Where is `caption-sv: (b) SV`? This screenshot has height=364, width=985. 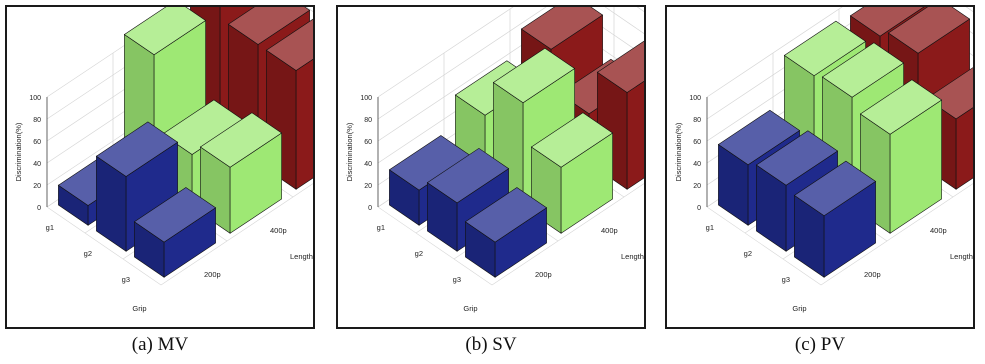 caption-sv: (b) SV is located at coordinates (491, 344).